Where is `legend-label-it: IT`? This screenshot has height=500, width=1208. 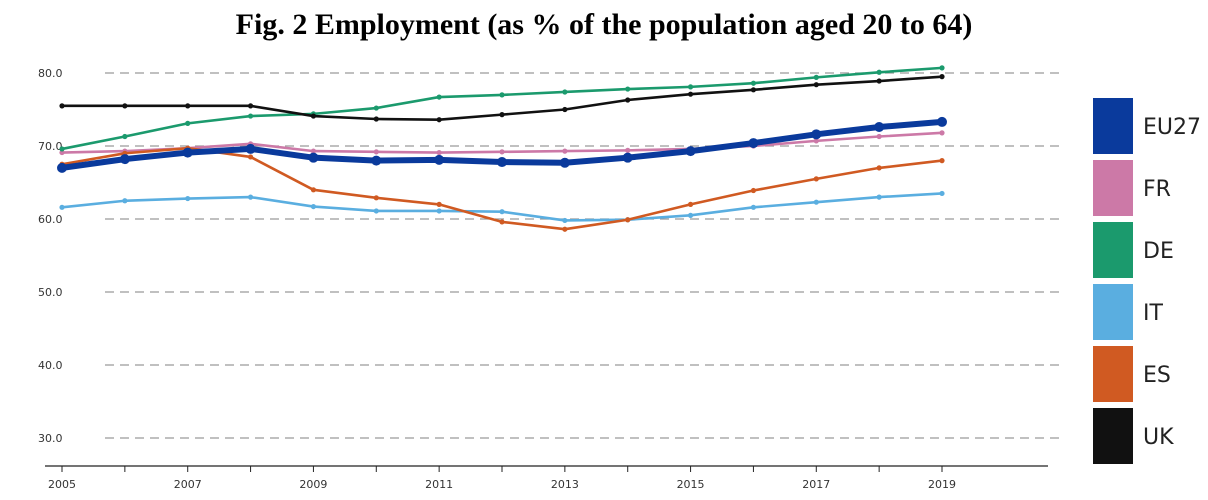
legend-label-it: IT is located at coordinates (1153, 313).